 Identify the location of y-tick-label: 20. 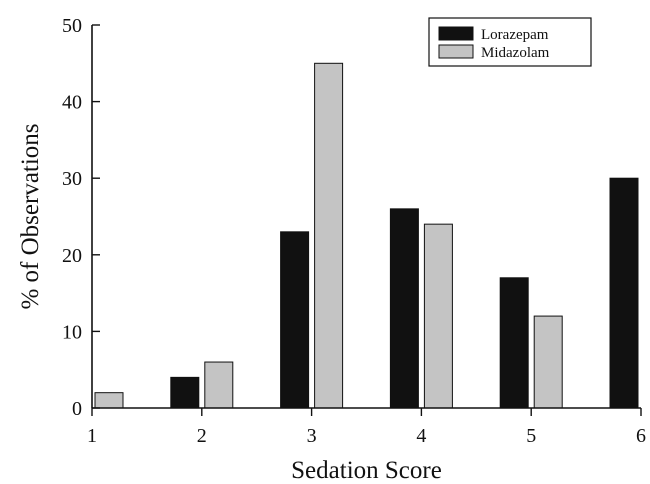
(72, 256).